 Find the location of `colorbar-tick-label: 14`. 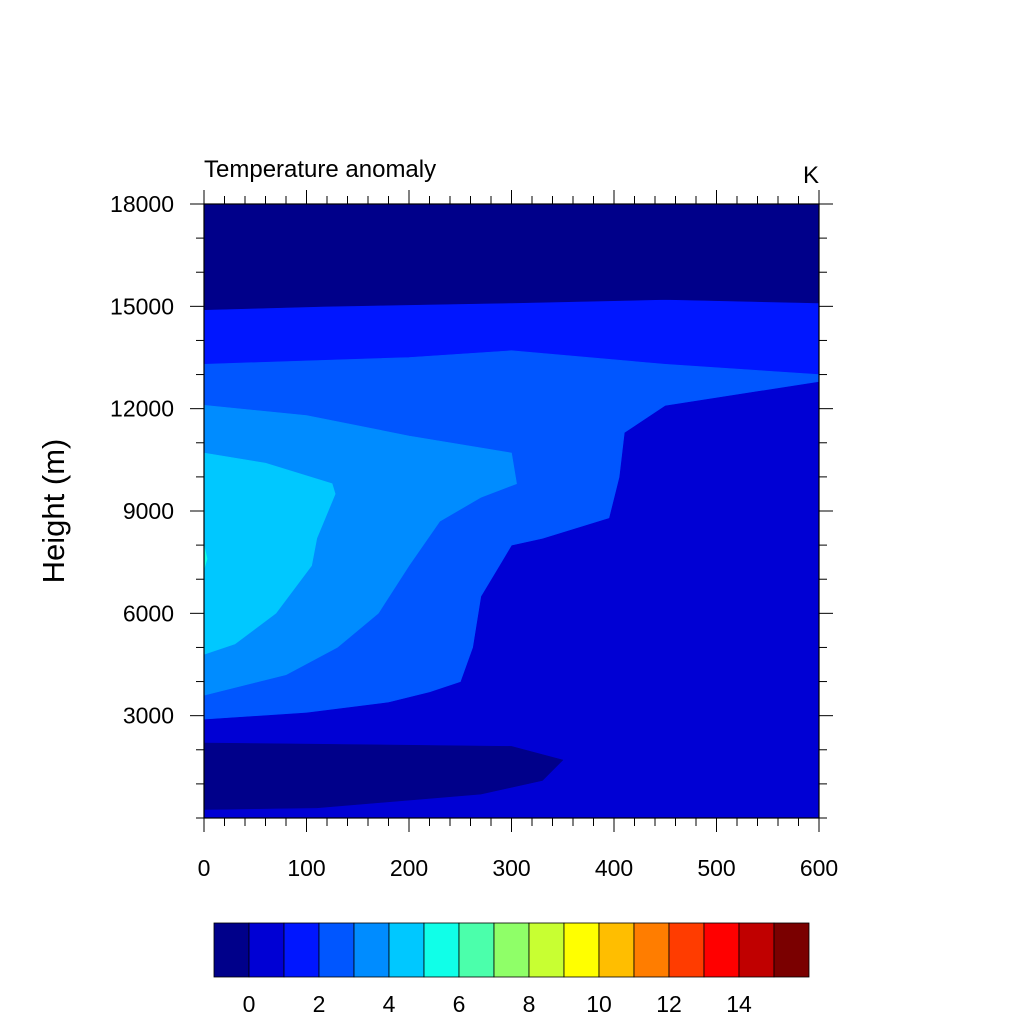

colorbar-tick-label: 14 is located at coordinates (739, 1004).